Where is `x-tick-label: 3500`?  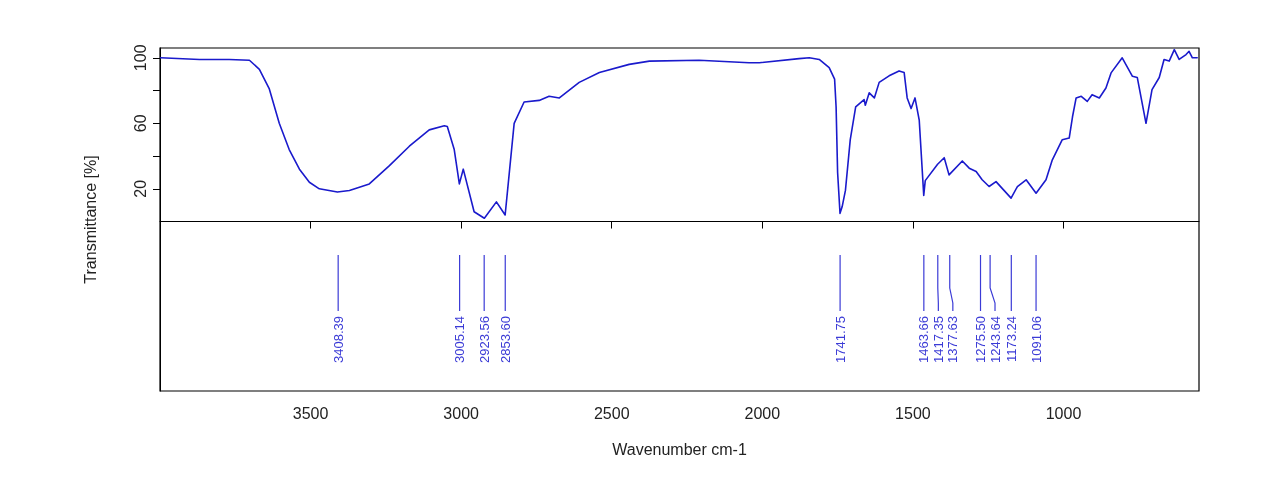 x-tick-label: 3500 is located at coordinates (310, 413).